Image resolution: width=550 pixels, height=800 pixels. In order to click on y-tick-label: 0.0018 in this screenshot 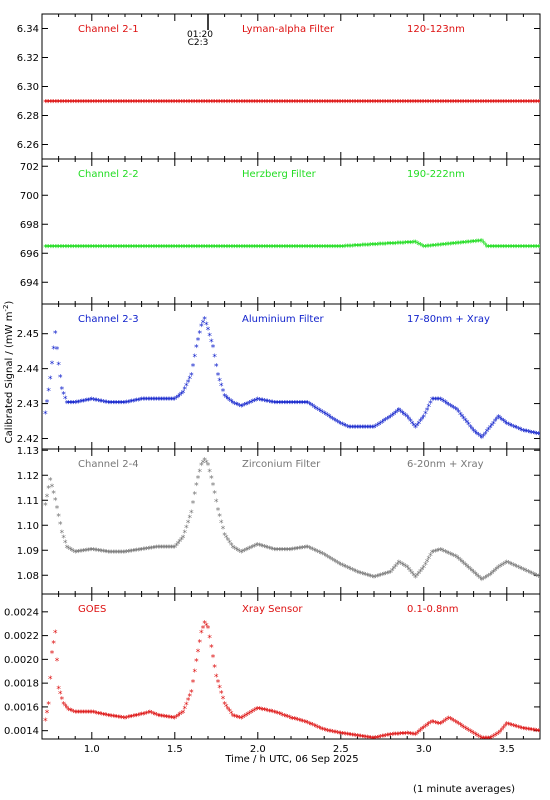, I will do `click(21, 684)`.